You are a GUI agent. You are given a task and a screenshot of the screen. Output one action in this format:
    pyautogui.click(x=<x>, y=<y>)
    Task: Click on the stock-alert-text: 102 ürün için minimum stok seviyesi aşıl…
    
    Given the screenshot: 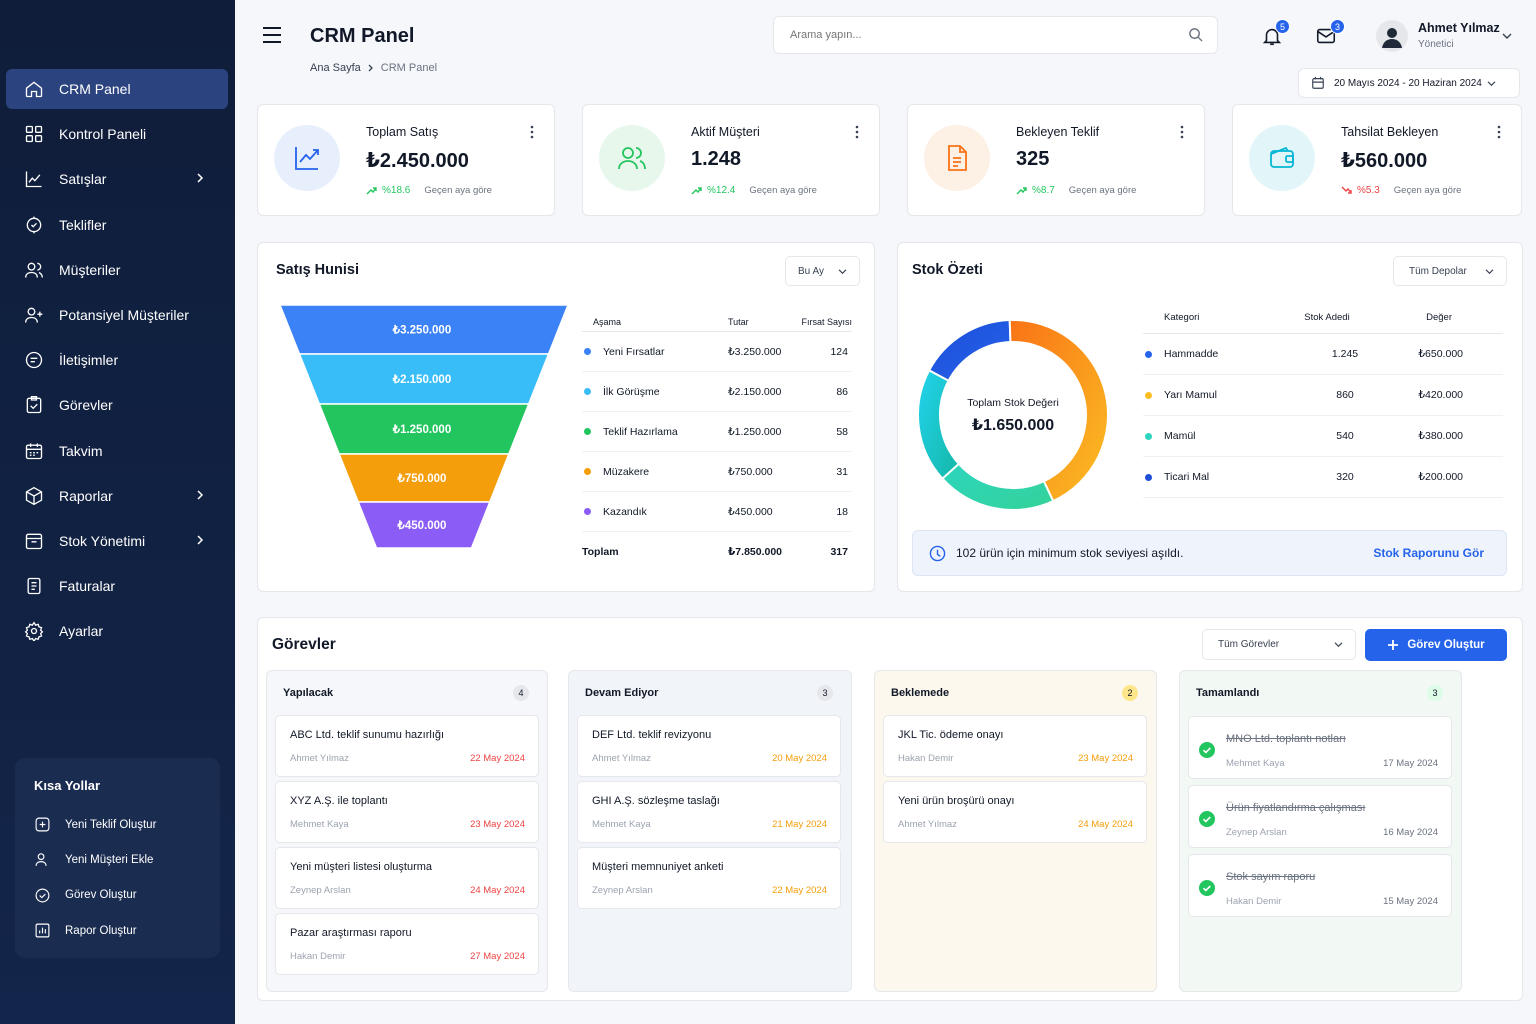 What is the action you would take?
    pyautogui.click(x=1070, y=553)
    